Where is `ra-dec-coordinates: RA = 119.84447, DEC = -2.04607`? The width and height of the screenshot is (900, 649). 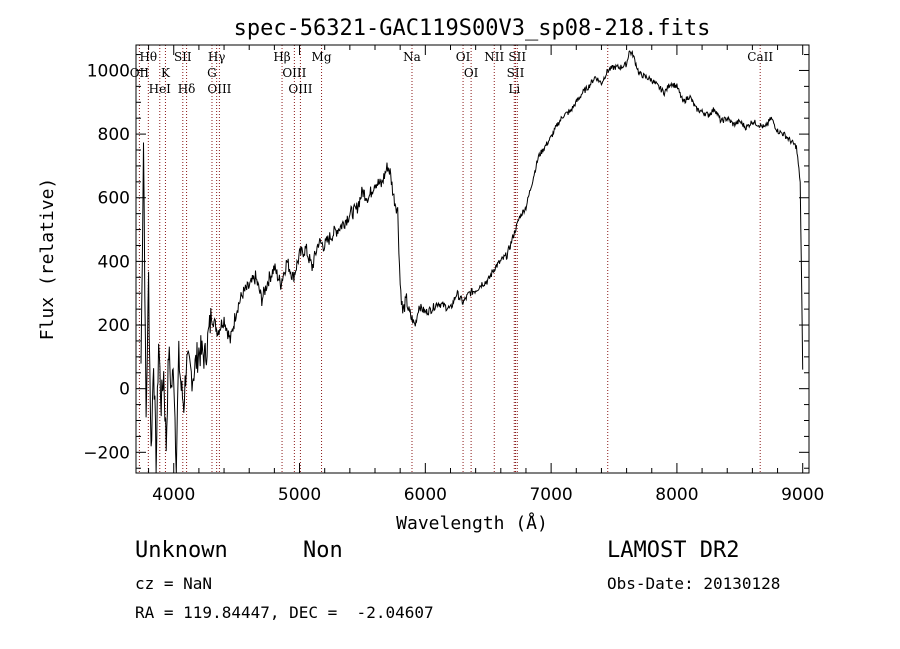
ra-dec-coordinates: RA = 119.84447, DEC = -2.04607 is located at coordinates (284, 612).